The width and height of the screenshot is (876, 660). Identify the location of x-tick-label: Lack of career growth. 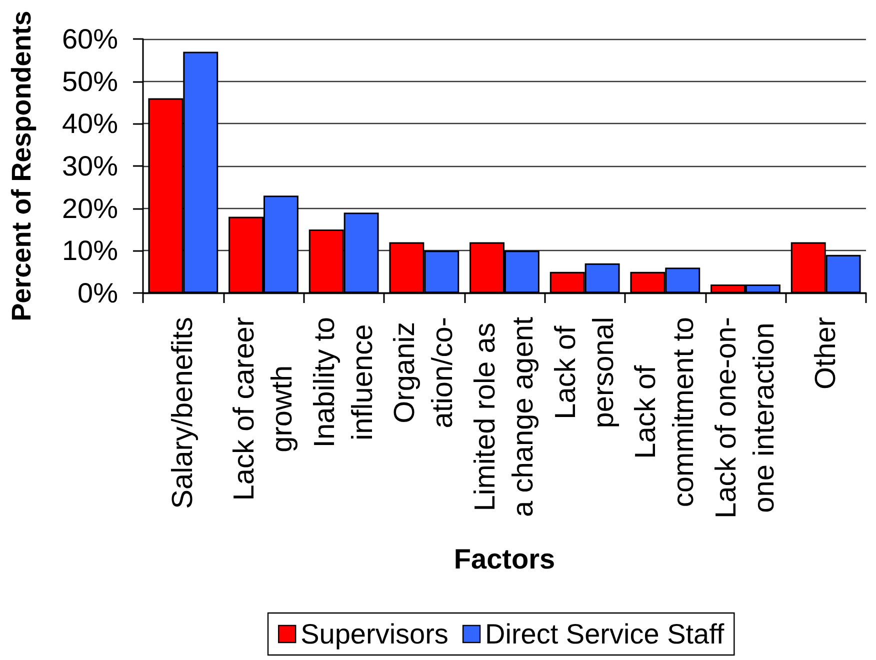
(263, 408).